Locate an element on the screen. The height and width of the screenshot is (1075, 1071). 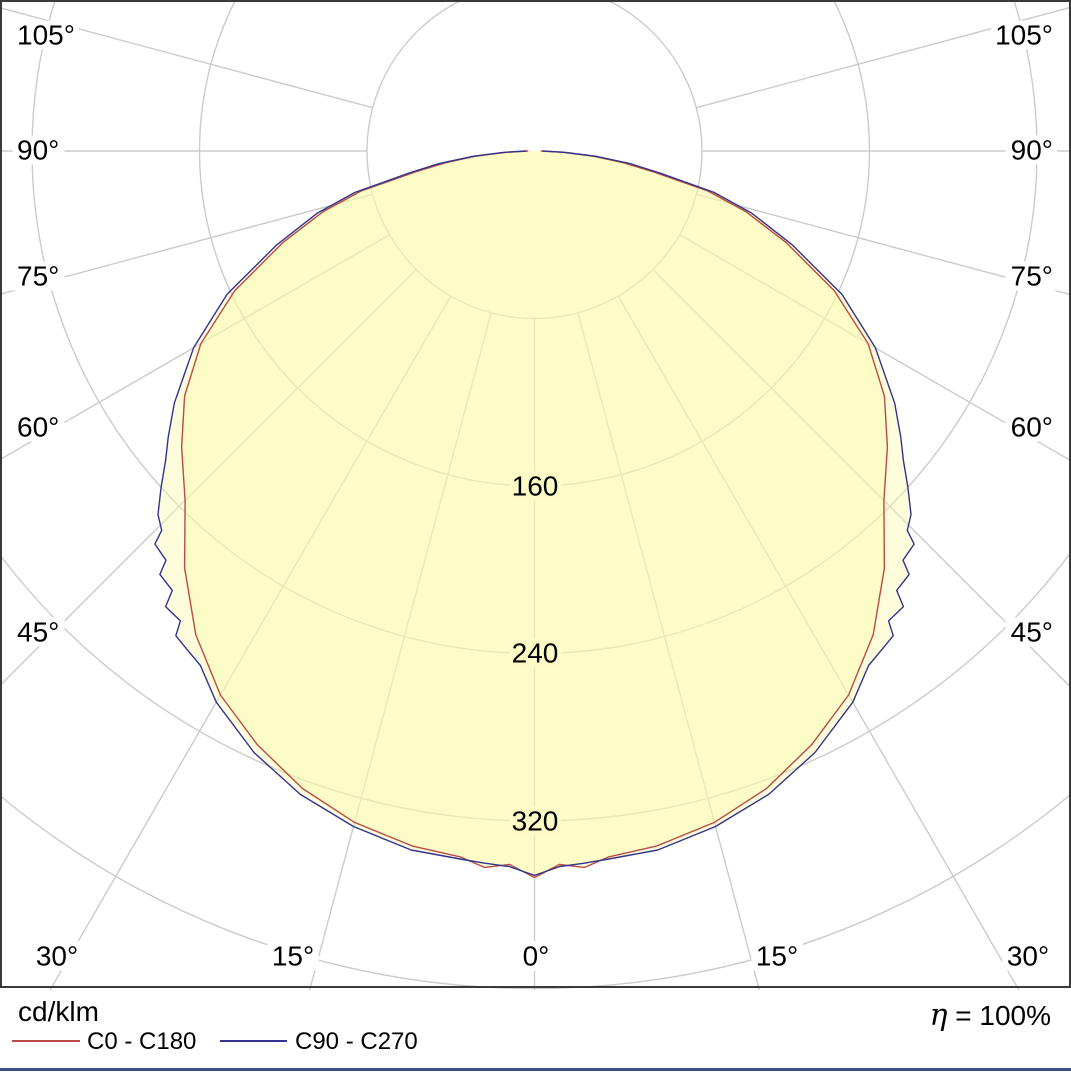
legend-line-c90-c270 is located at coordinates (253, 1041).